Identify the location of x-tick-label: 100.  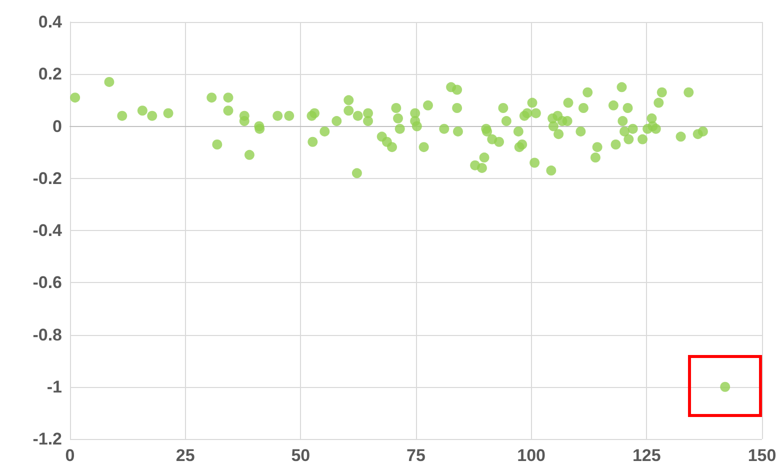
(531, 455).